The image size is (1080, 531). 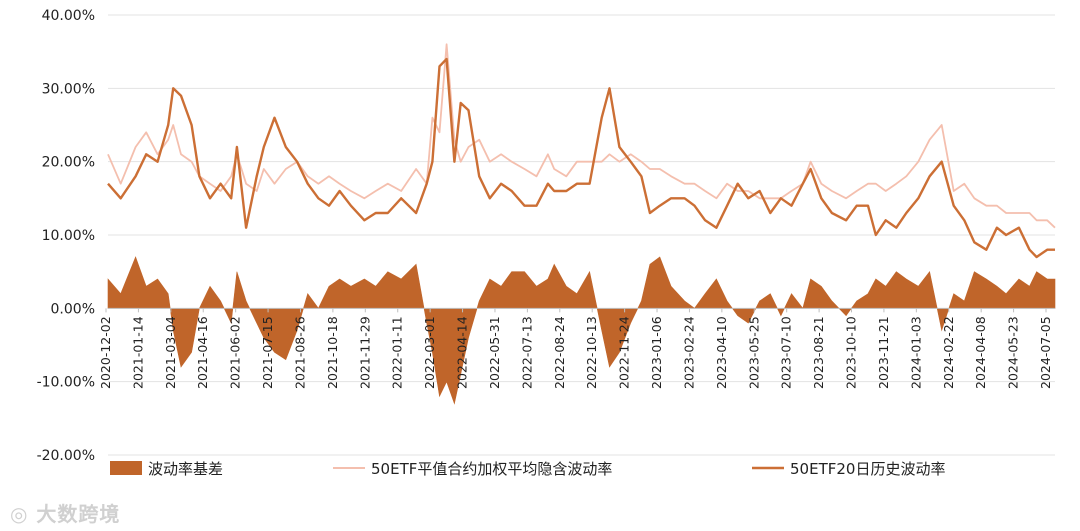 What do you see at coordinates (332, 352) in the screenshot?
I see `x-tick-label: 2021-10-18` at bounding box center [332, 352].